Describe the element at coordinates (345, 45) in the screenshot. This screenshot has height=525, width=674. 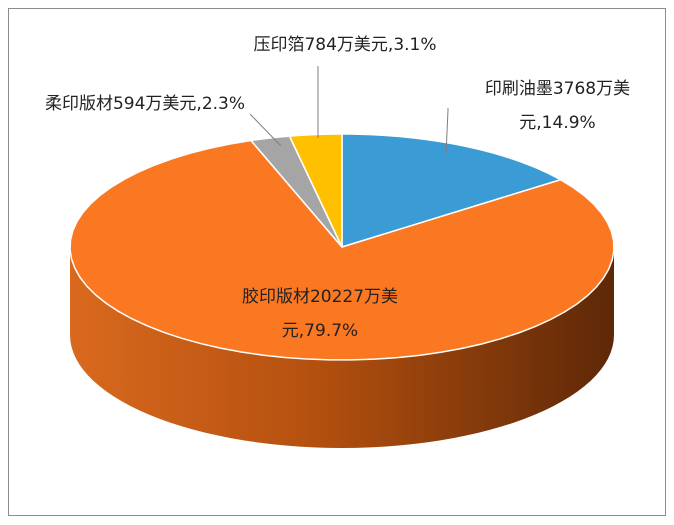
I see `data-label: 压印箔784万美元,3.1%` at that location.